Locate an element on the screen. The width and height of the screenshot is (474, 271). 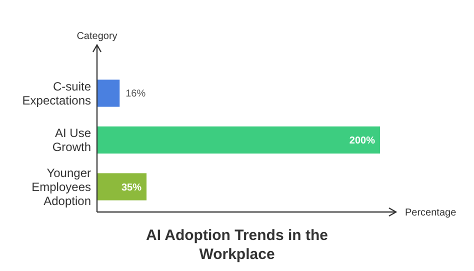
y-tick-label: C-suite Expectations is located at coordinates (57, 93).